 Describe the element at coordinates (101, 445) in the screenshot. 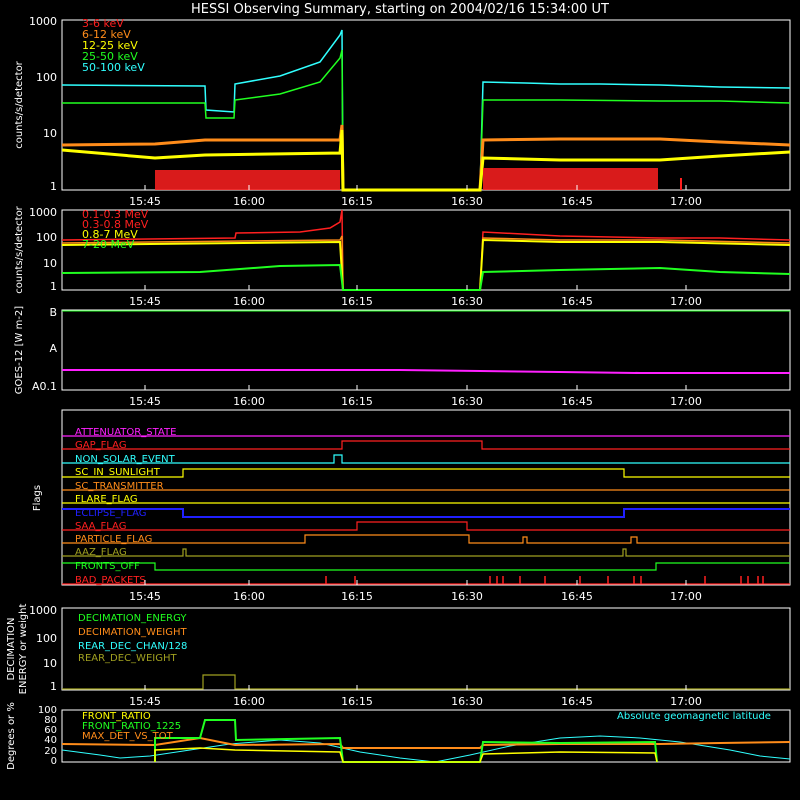

I see `flag-gap: GAP_FLAG` at that location.